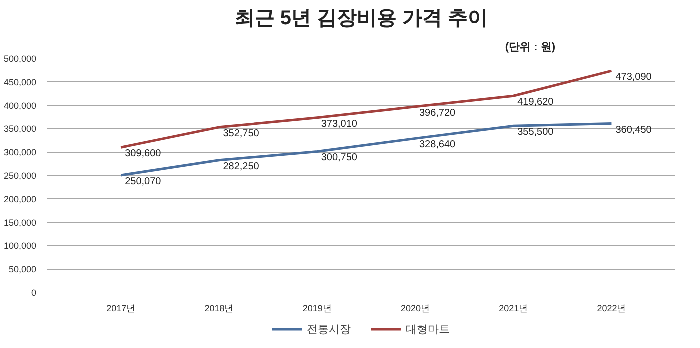 The width and height of the screenshot is (700, 348). Describe the element at coordinates (437, 113) in the screenshot. I see `data-label: 396,720` at that location.